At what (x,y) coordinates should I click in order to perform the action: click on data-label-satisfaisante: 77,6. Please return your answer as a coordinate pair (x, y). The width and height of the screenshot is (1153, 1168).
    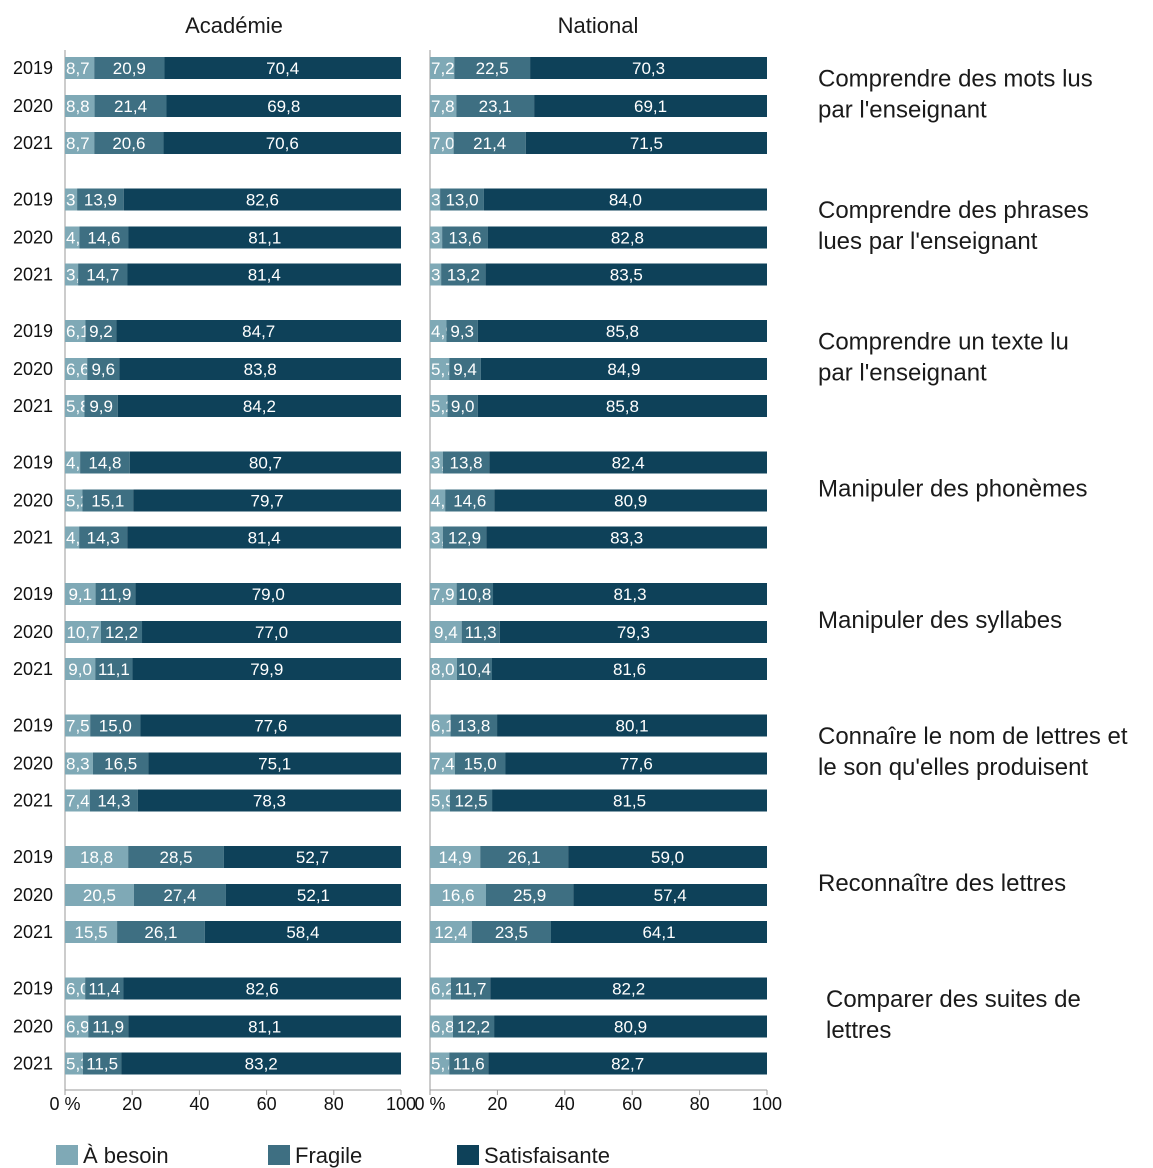
    Looking at the image, I should click on (270, 726).